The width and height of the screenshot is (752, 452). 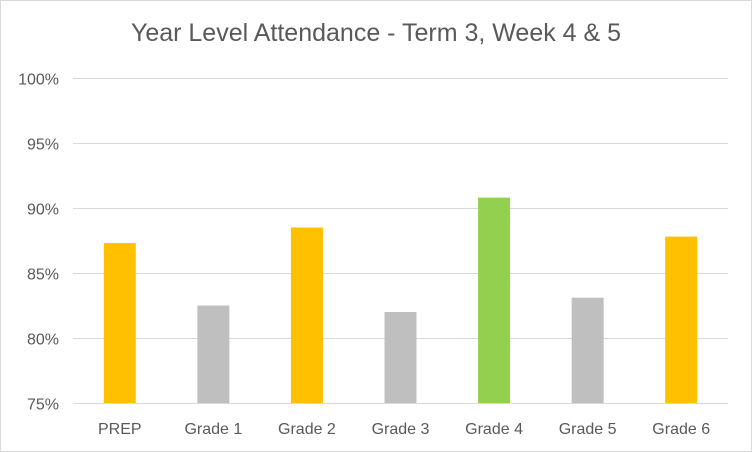 I want to click on y-tick-label: 90%, so click(x=43, y=210).